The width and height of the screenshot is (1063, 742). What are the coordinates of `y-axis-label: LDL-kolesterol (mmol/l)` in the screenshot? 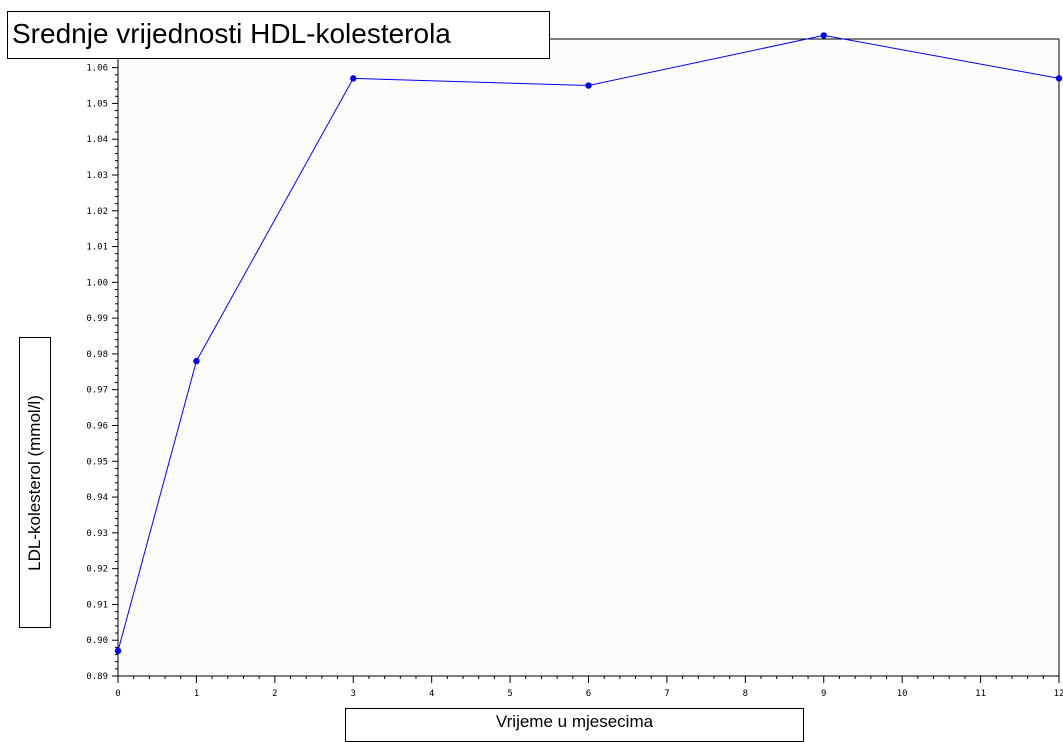 It's located at (34, 482).